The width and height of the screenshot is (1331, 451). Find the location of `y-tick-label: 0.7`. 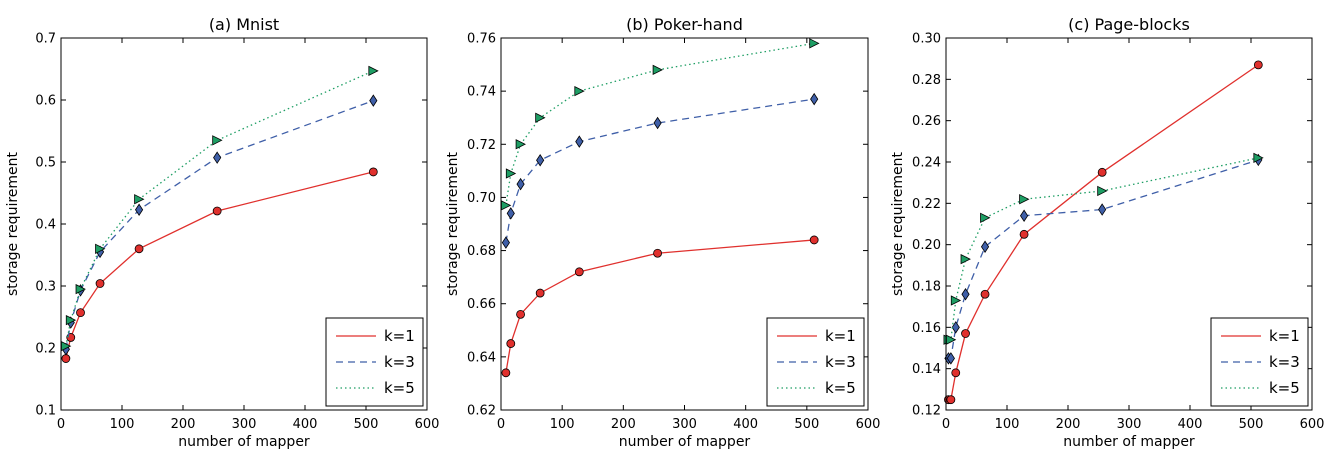

y-tick-label: 0.7 is located at coordinates (45, 39).